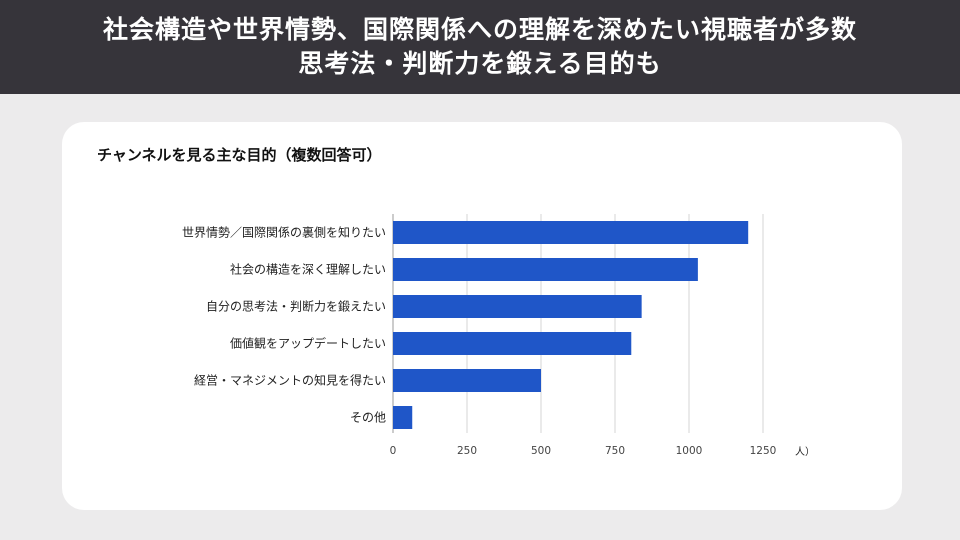 This screenshot has width=960, height=540. What do you see at coordinates (393, 451) in the screenshot?
I see `x-tick-label: 0` at bounding box center [393, 451].